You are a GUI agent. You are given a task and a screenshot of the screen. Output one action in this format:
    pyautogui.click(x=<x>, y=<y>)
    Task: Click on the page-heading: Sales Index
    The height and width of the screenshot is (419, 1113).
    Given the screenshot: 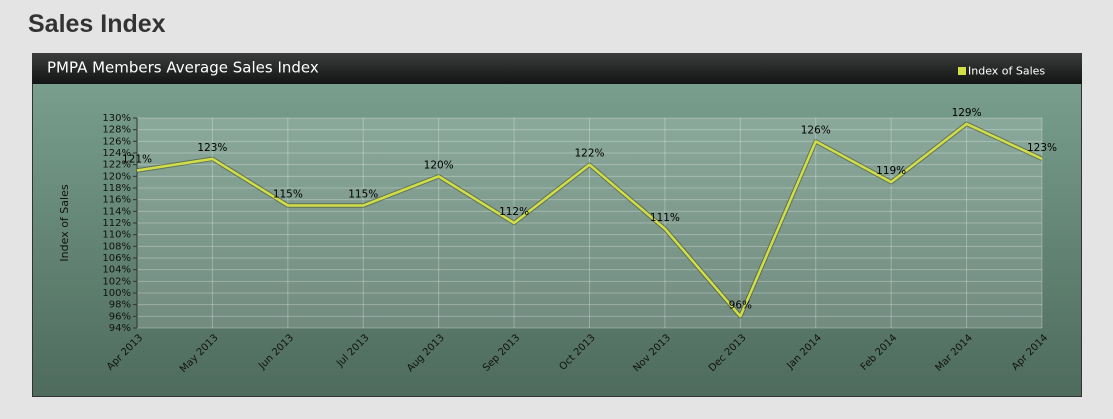 What is the action you would take?
    pyautogui.click(x=97, y=24)
    